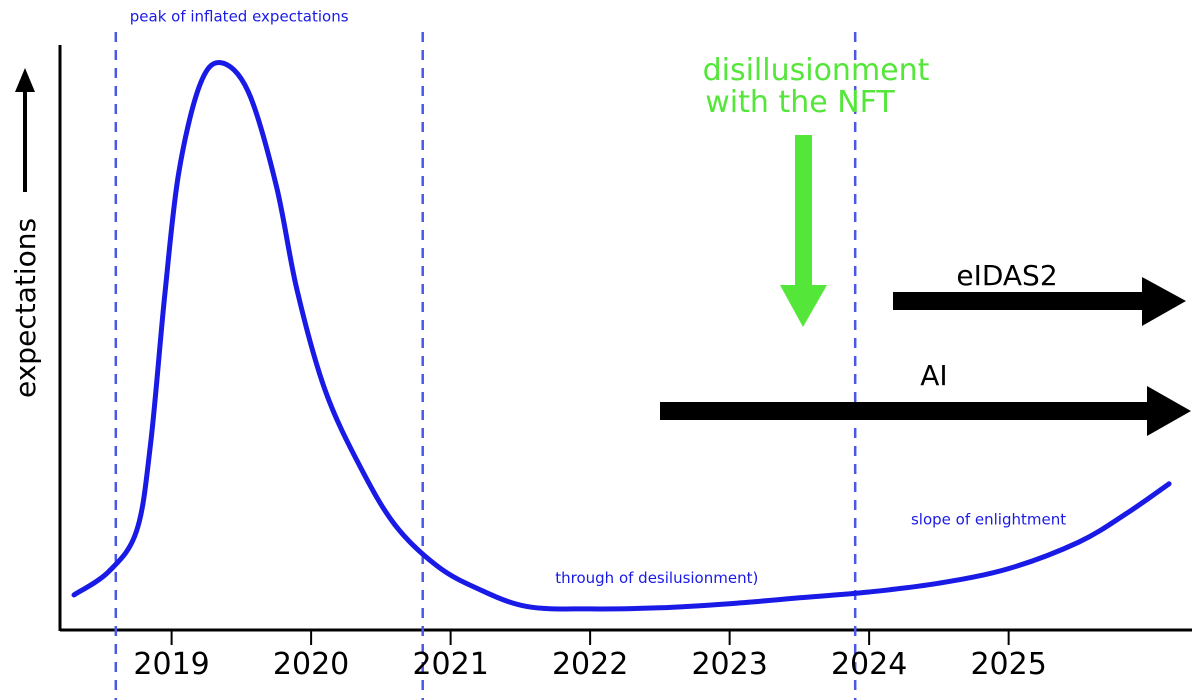 The width and height of the screenshot is (1202, 700). I want to click on ai-trend: AI, so click(925, 397).